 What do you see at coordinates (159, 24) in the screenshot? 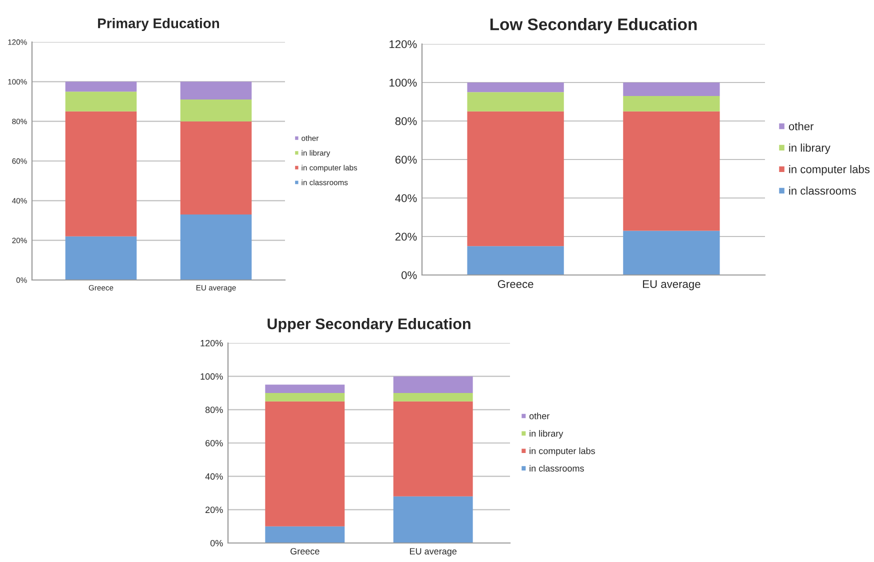
I see `chart-title: Primary Education` at bounding box center [159, 24].